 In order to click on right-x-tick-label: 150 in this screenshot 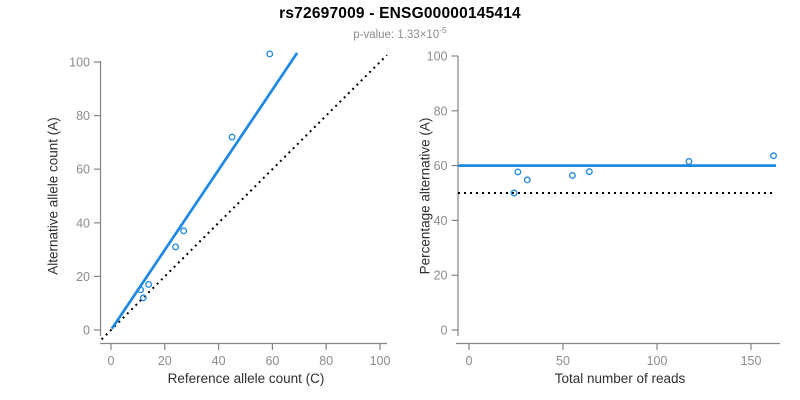, I will do `click(751, 361)`.